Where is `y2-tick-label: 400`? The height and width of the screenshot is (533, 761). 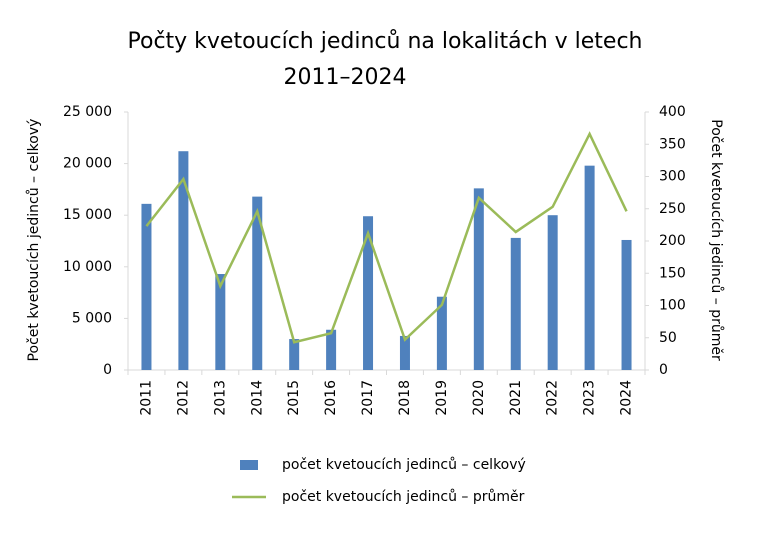 y2-tick-label: 400 is located at coordinates (672, 112).